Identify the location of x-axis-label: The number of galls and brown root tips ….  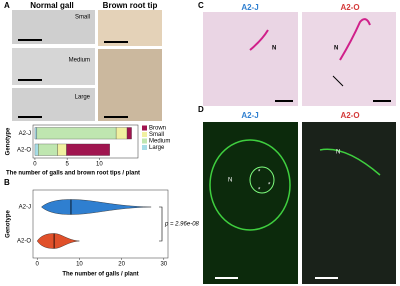
(73, 174).